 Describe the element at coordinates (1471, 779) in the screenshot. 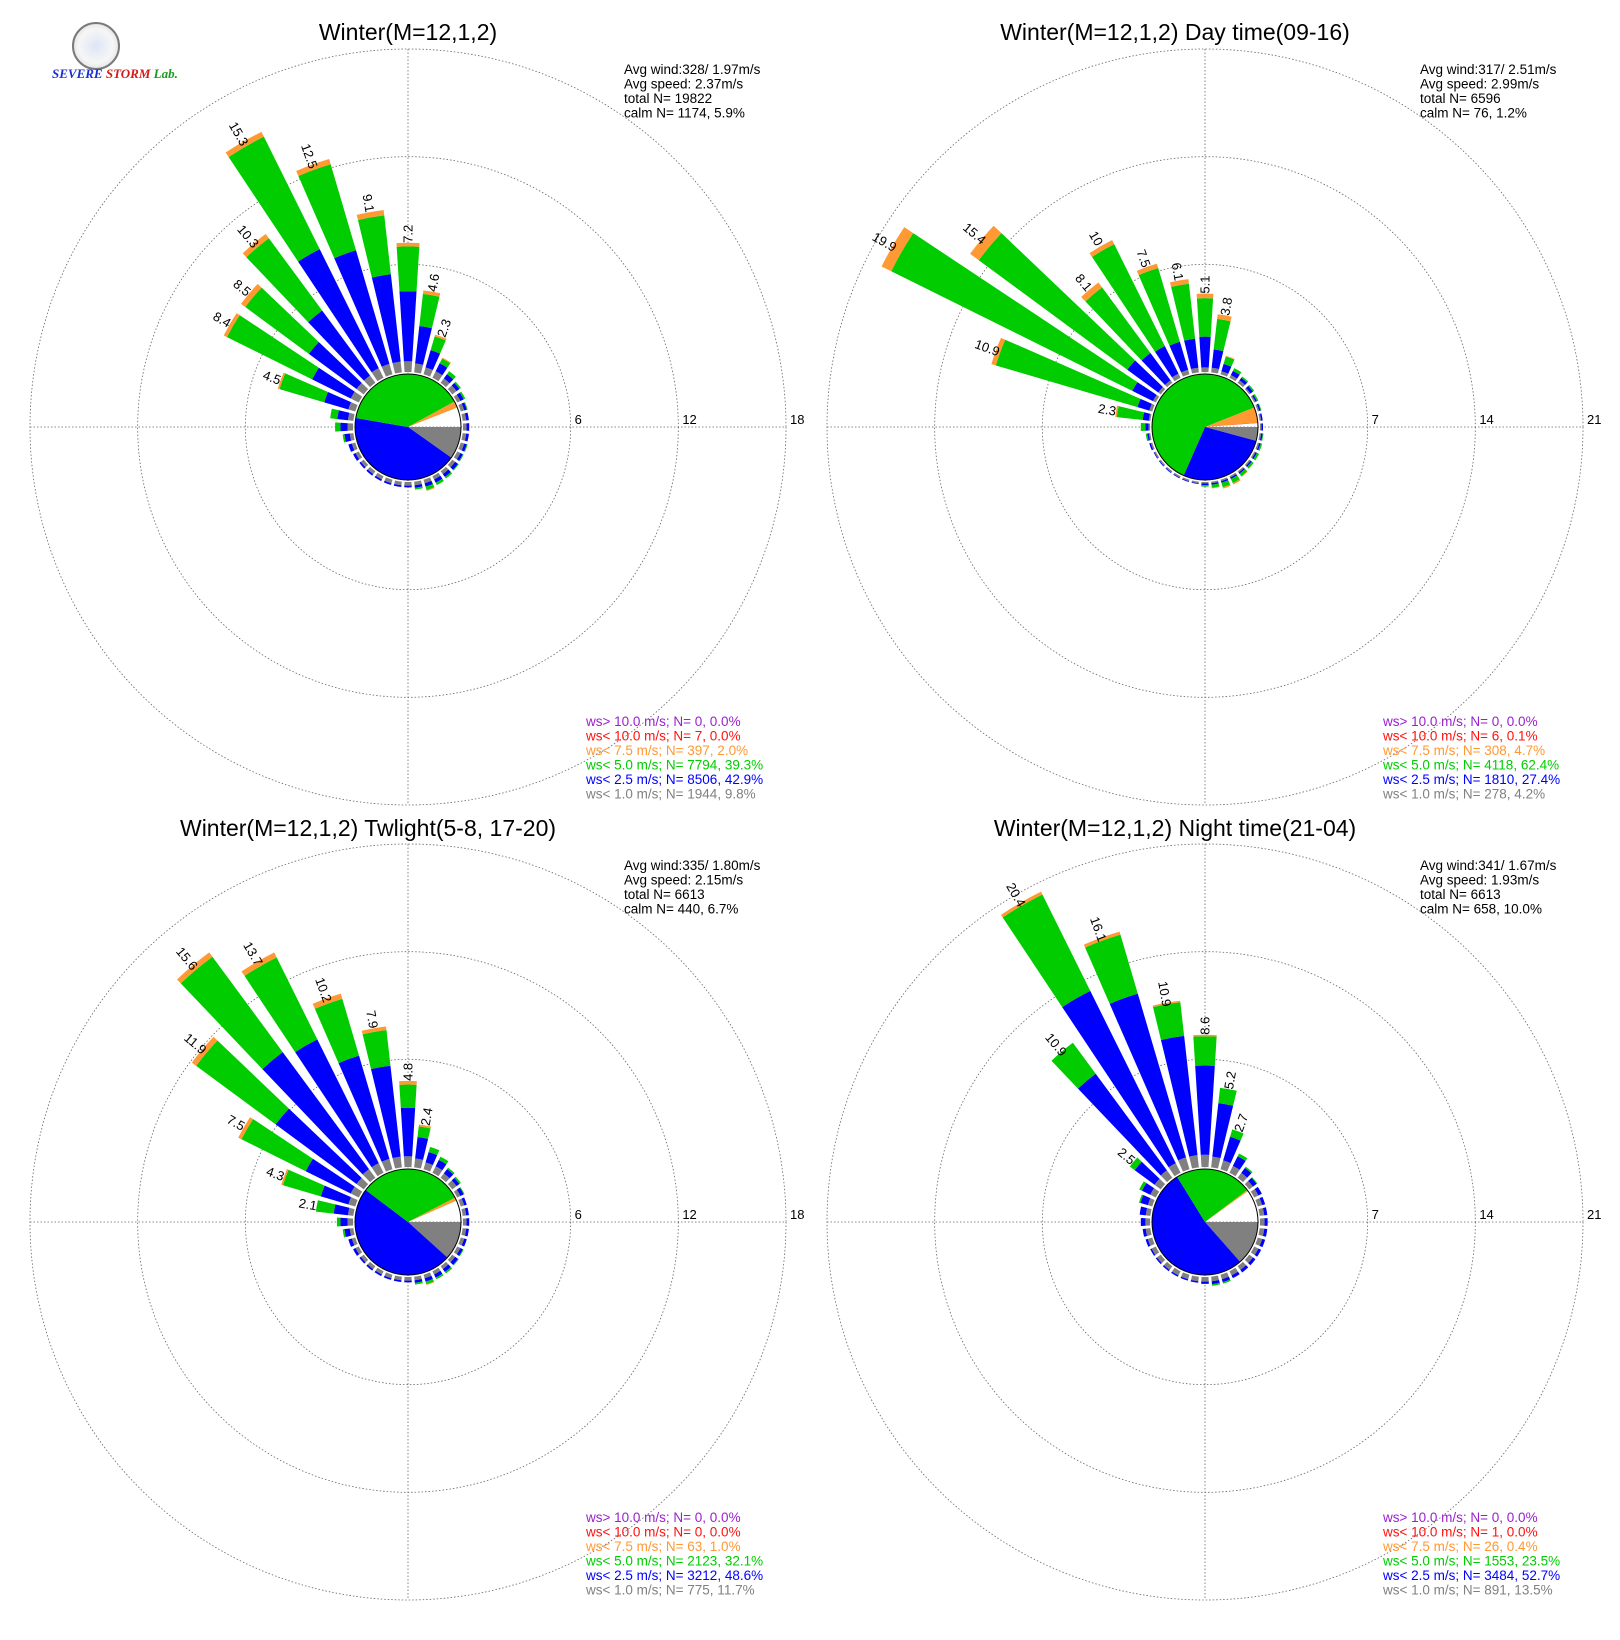

I see `legend-ws-lt-2-5: ws< 2.5 m/s; N= 1810, 27.4%` at that location.